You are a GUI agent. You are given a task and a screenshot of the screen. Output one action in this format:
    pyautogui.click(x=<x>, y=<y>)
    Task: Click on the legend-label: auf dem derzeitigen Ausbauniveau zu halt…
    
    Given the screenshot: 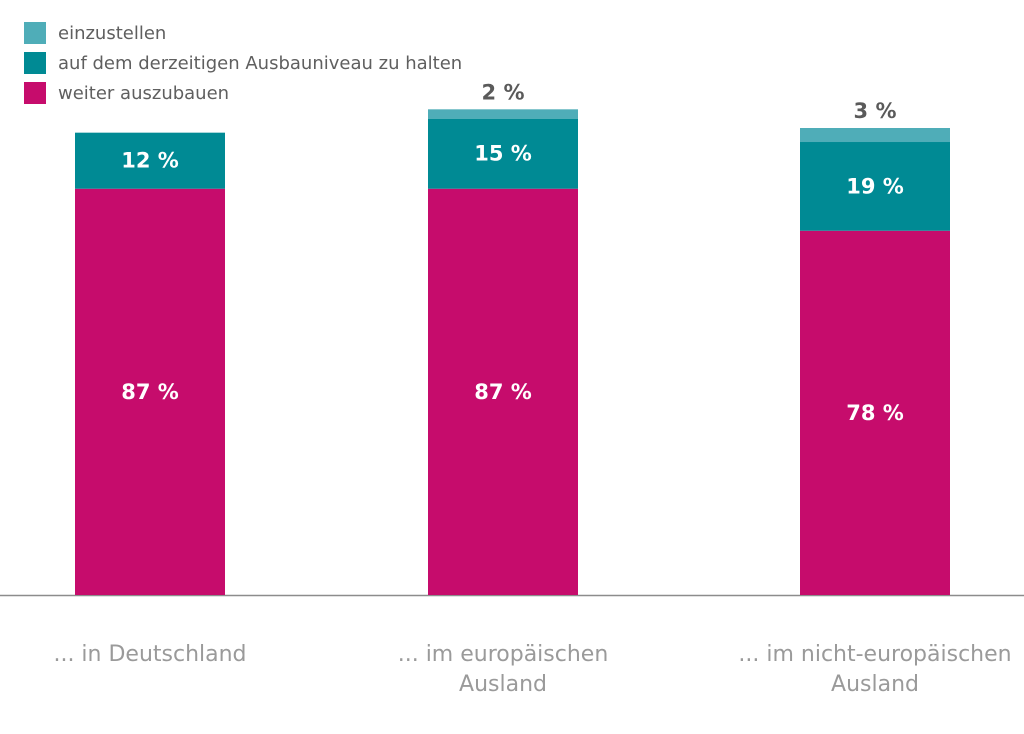 What is the action you would take?
    pyautogui.click(x=260, y=63)
    